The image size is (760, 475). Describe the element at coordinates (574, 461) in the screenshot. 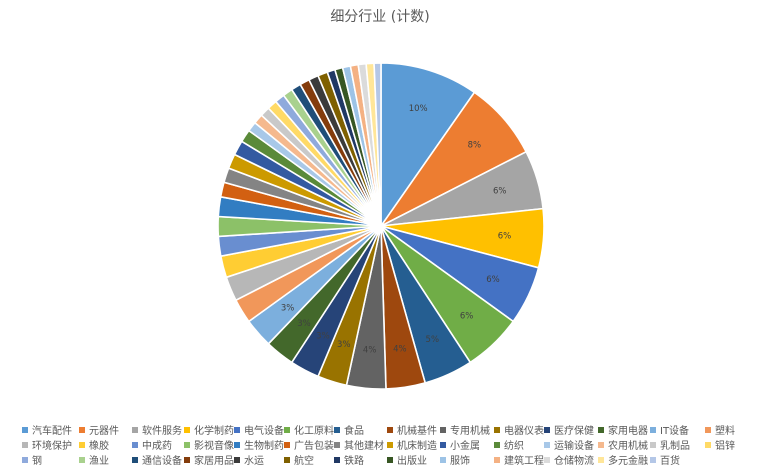

I see `legend-label: 仓储物流` at that location.